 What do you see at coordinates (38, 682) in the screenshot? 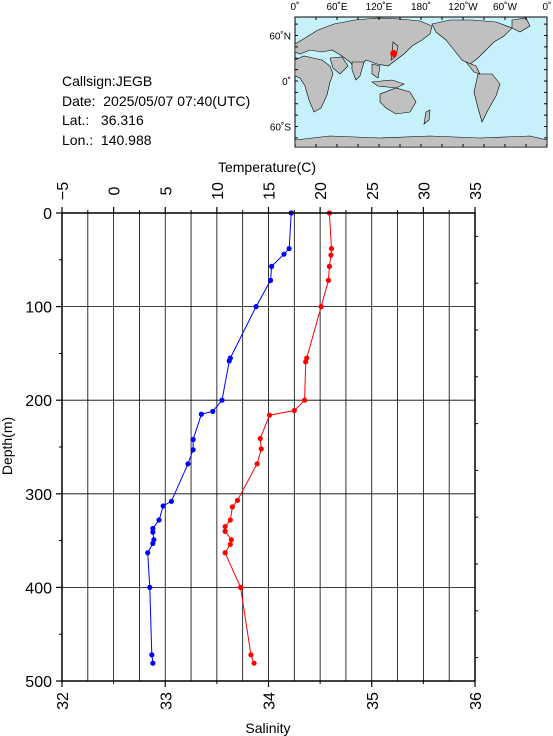
I see `y-tick-label: 500` at bounding box center [38, 682].